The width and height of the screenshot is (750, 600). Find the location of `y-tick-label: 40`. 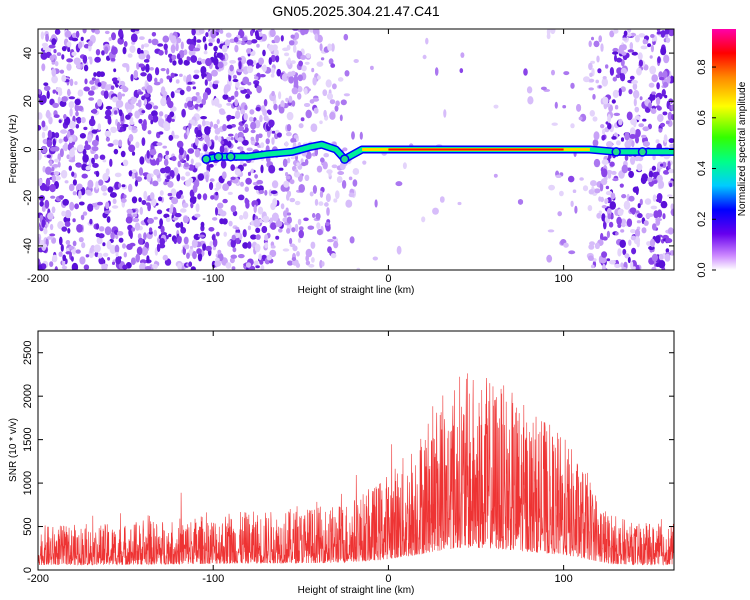

y-tick-label: 40 is located at coordinates (28, 53).